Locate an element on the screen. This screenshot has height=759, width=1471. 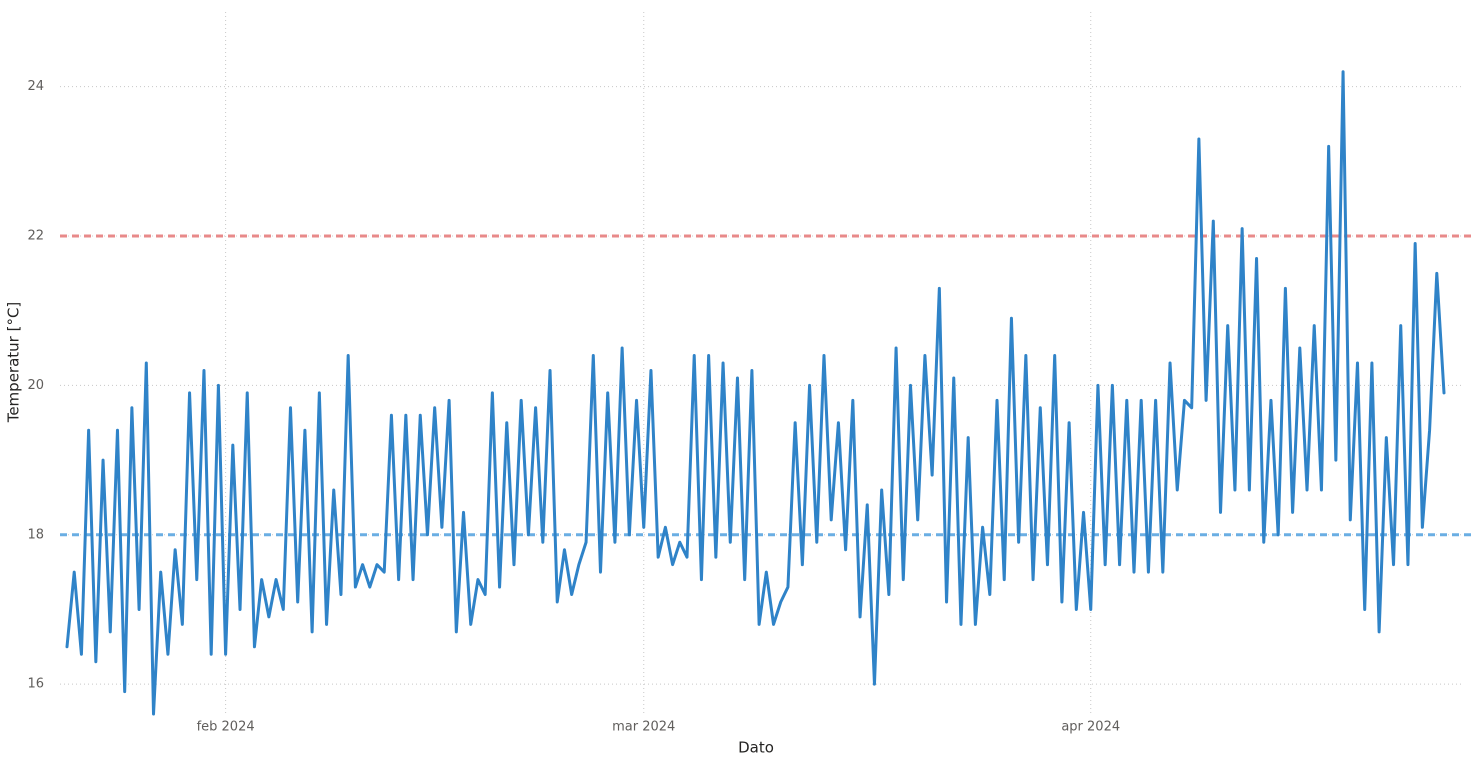
y-tick-label: 16 is located at coordinates (35, 684).